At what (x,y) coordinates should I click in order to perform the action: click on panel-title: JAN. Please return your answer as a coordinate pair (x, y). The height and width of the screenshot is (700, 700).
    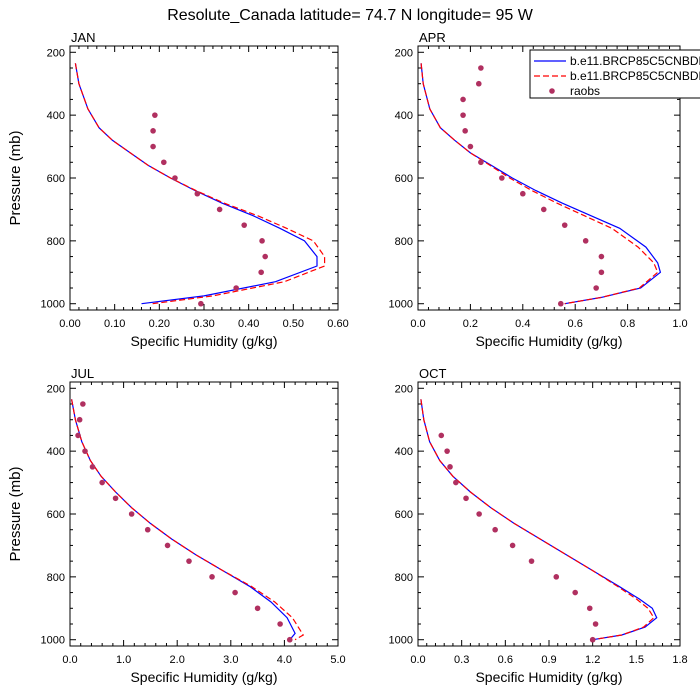
    Looking at the image, I should click on (83, 37).